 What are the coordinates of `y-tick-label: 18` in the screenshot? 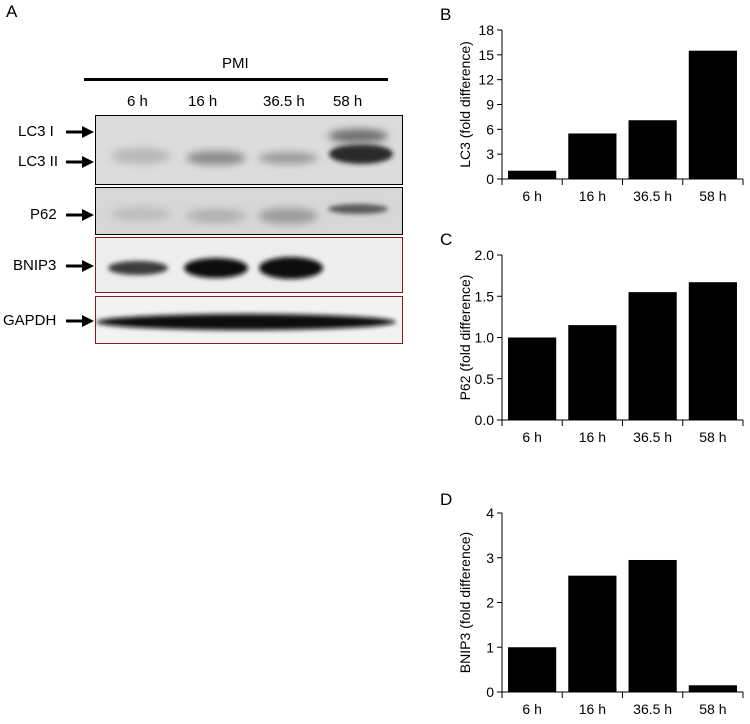 It's located at (486, 30).